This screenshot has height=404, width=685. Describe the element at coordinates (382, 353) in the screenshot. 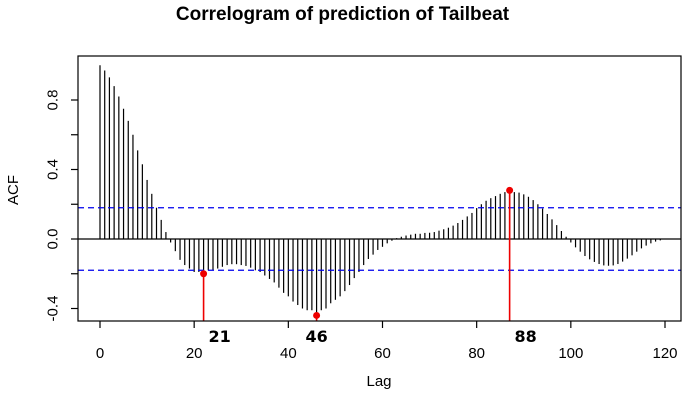

I see `x-tick-label: 60` at that location.